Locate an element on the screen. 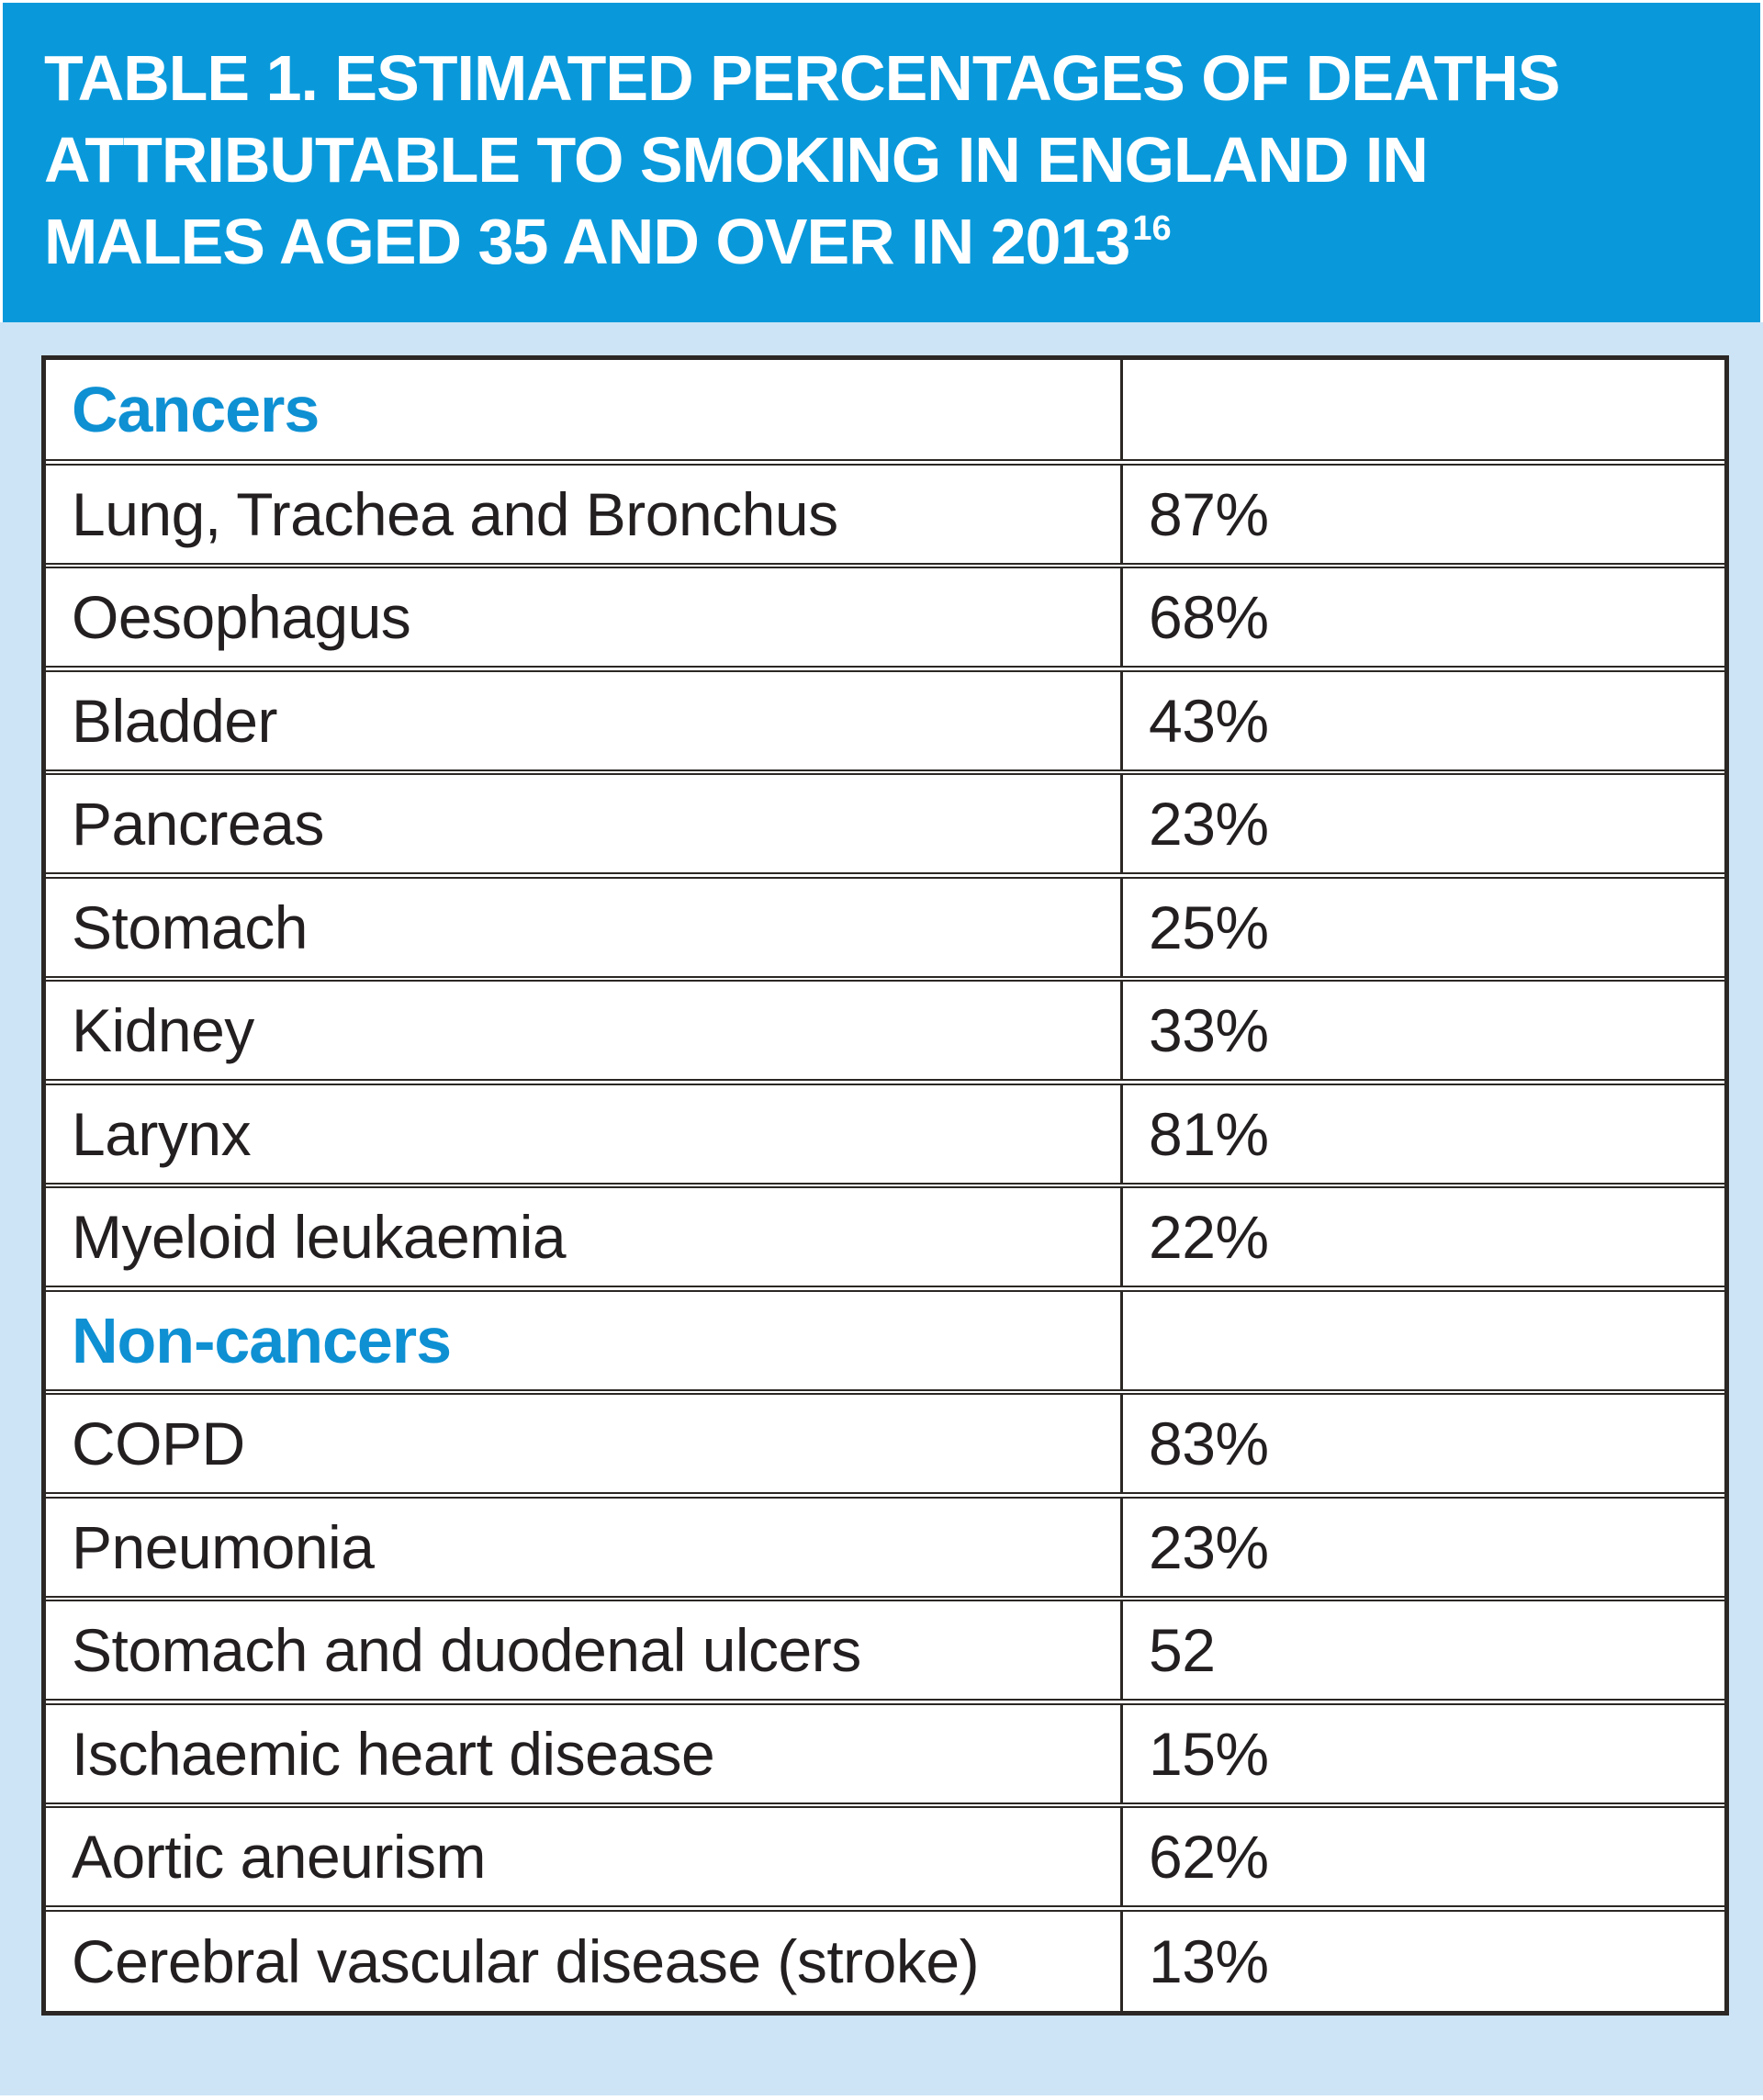 The height and width of the screenshot is (2100, 1763). table-row: COPD 83% is located at coordinates (885, 1443).